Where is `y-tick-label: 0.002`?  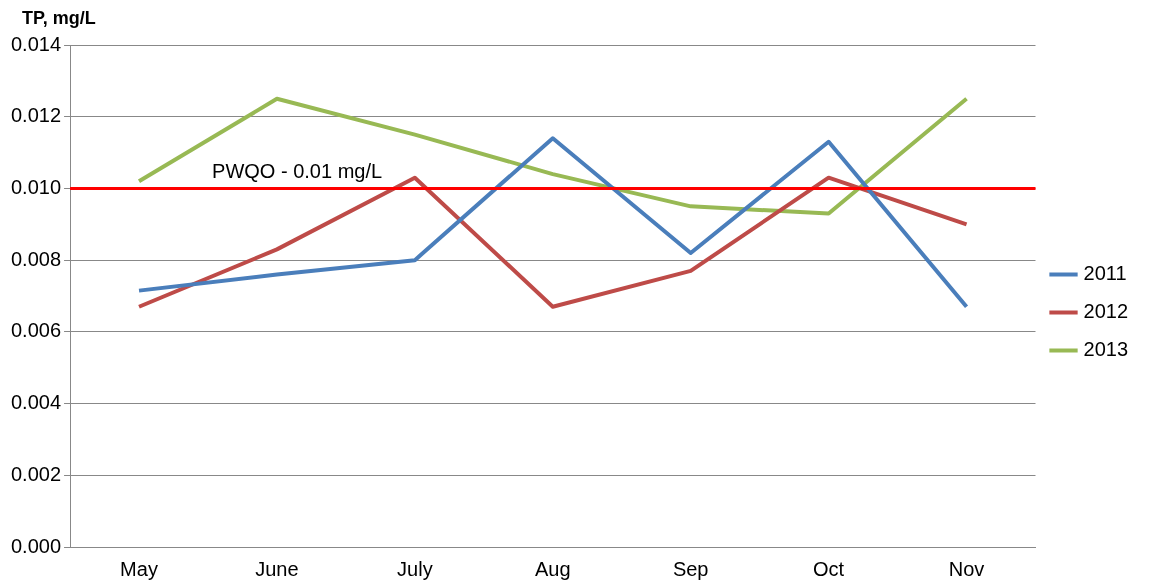 y-tick-label: 0.002 is located at coordinates (36, 473).